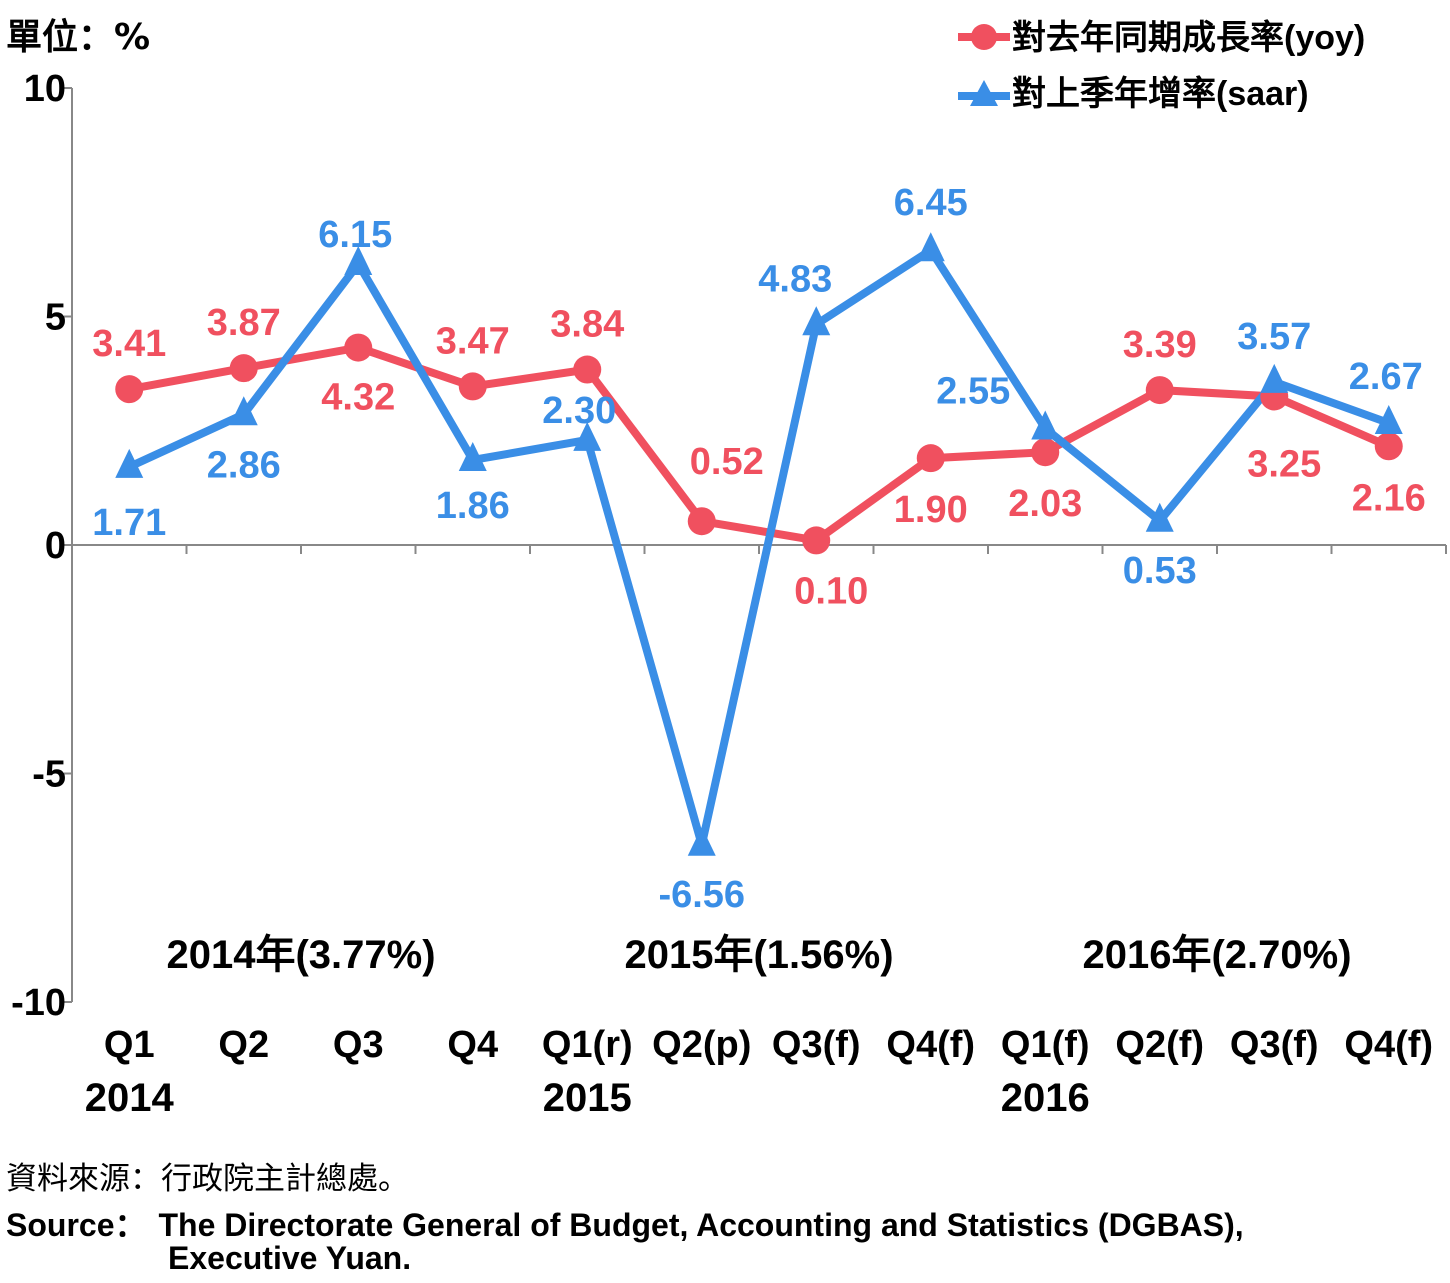 The image size is (1450, 1283). I want to click on y-tick-label: 5, so click(55, 318).